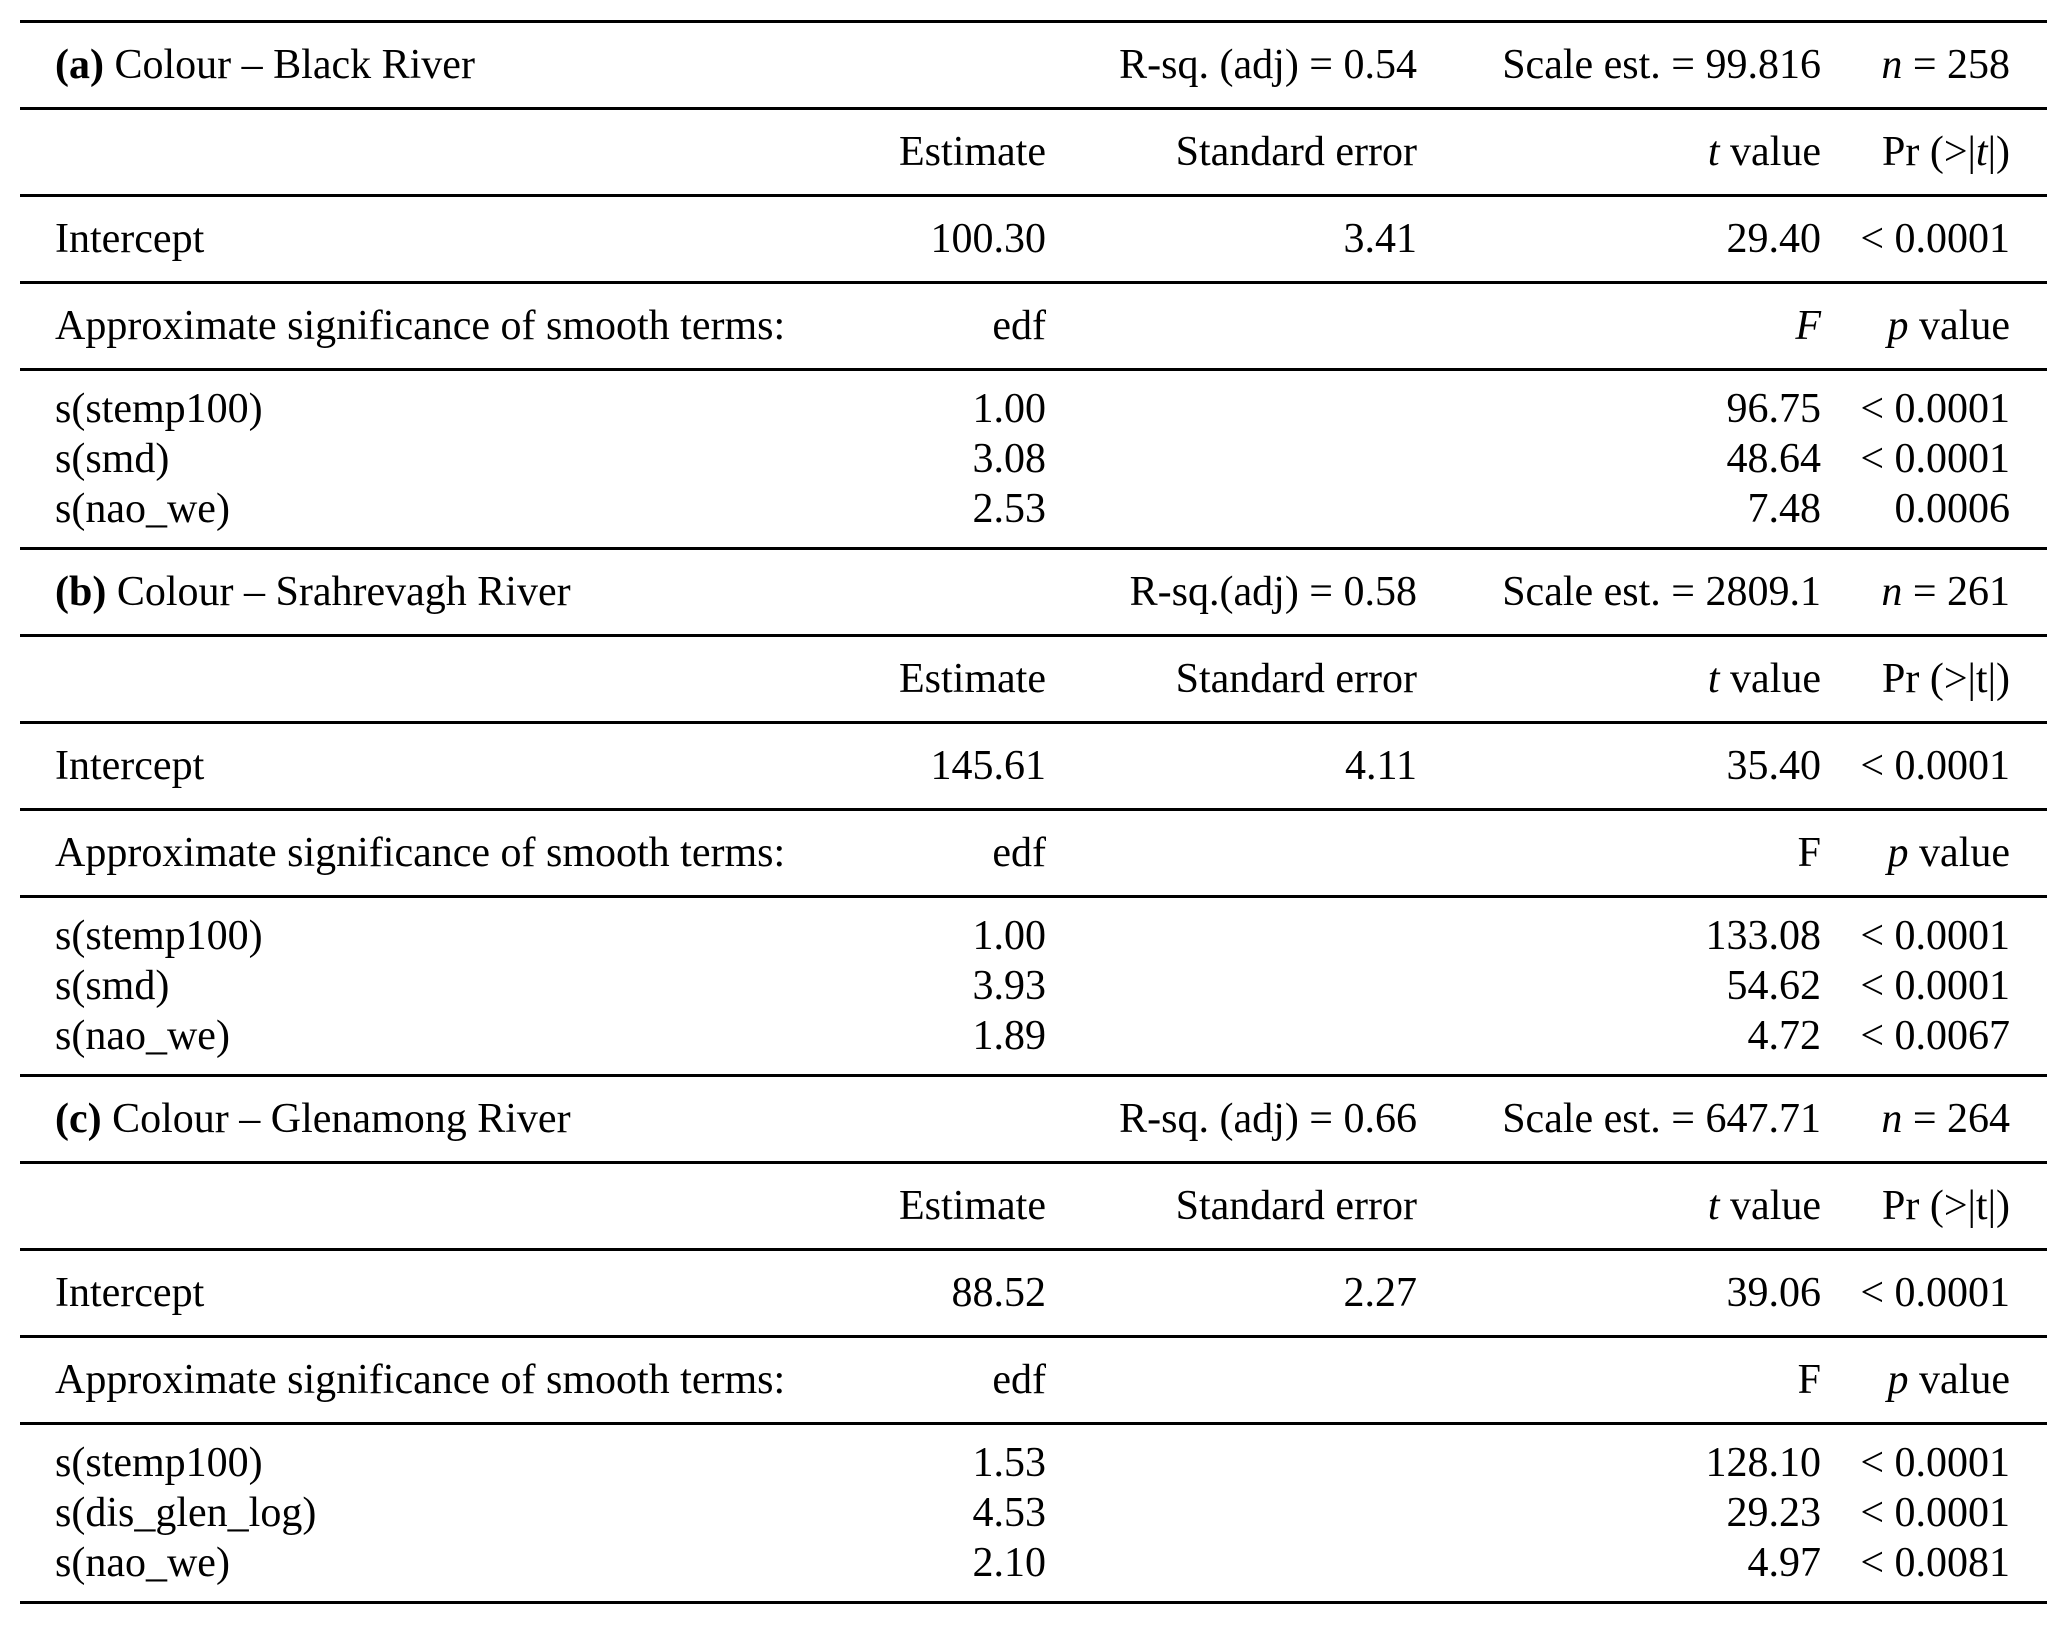 The image size is (2067, 1629). I want to click on f-value: 54.62, so click(1774, 986).